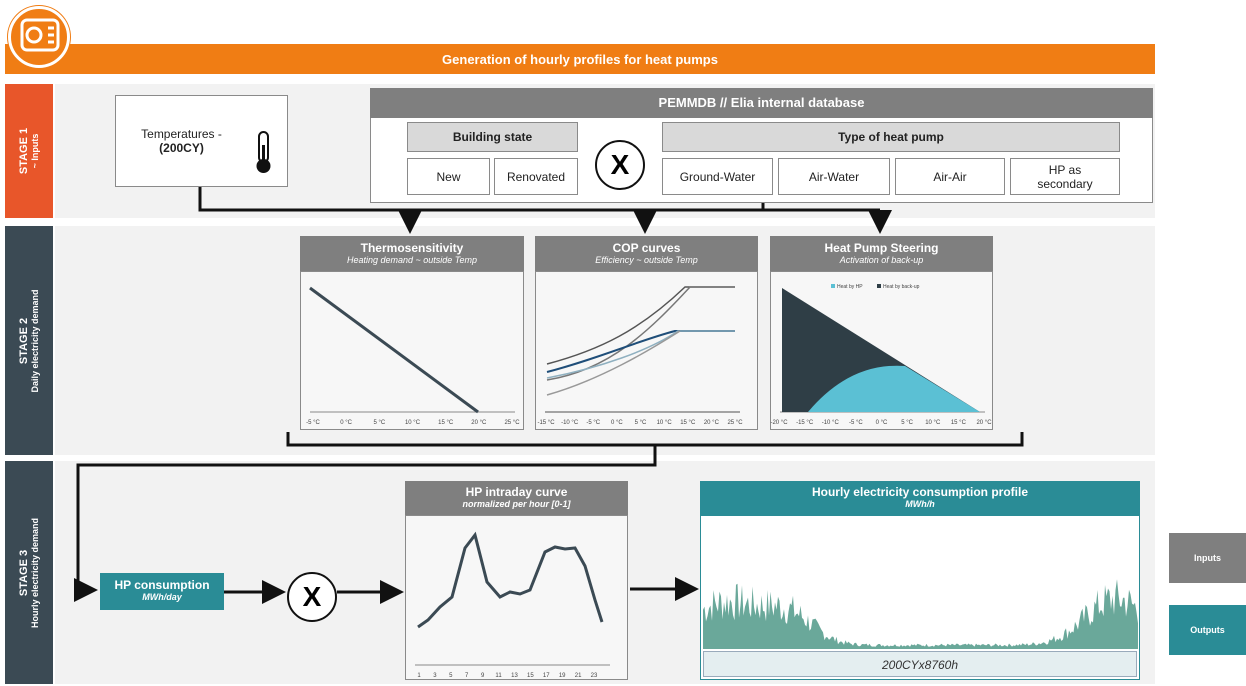  What do you see at coordinates (516, 504) in the screenshot?
I see `panel-subtitle: normalized per hour [0-1]` at bounding box center [516, 504].